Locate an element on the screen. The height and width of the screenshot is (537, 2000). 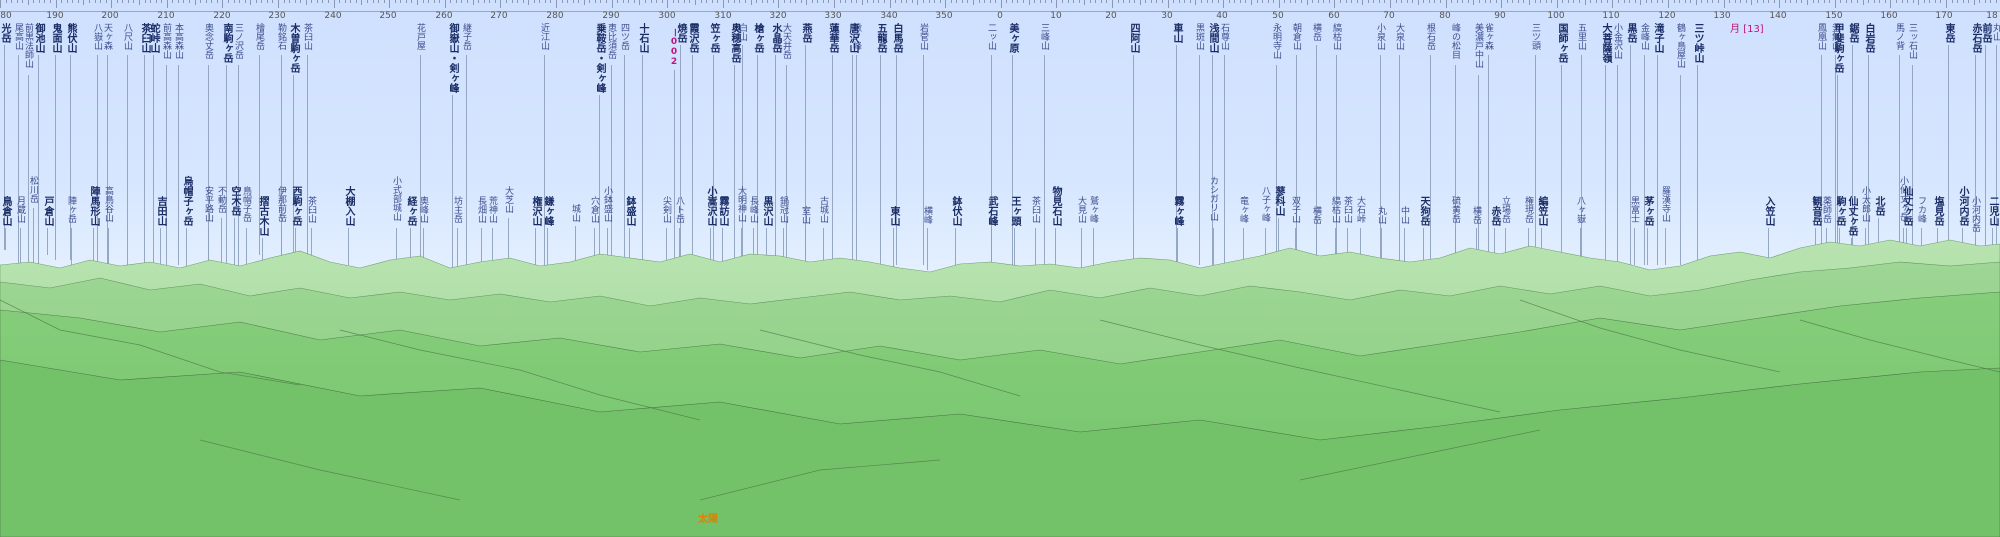
peak-label: 横岳 is located at coordinates (1316, 215).